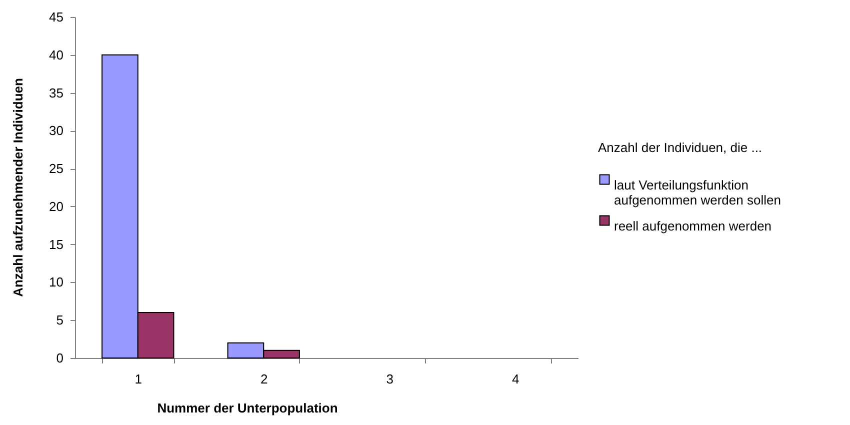 The width and height of the screenshot is (850, 425). I want to click on legend-label: laut Verteilungsfunktion aufgenommen werden sollen, so click(697, 193).